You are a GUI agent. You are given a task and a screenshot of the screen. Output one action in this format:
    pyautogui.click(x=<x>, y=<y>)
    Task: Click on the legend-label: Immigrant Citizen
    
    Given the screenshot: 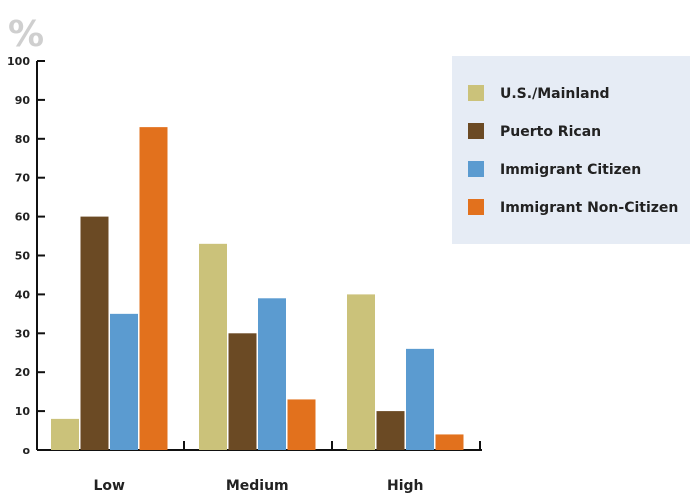 What is the action you would take?
    pyautogui.click(x=570, y=170)
    